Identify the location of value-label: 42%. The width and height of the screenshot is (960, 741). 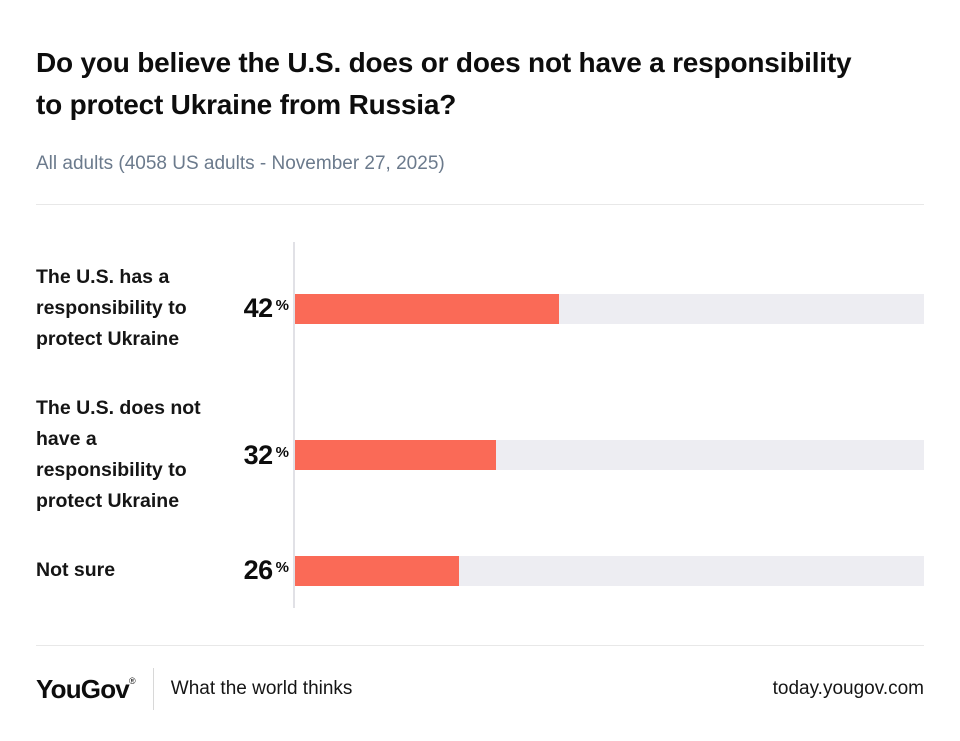
(264, 308).